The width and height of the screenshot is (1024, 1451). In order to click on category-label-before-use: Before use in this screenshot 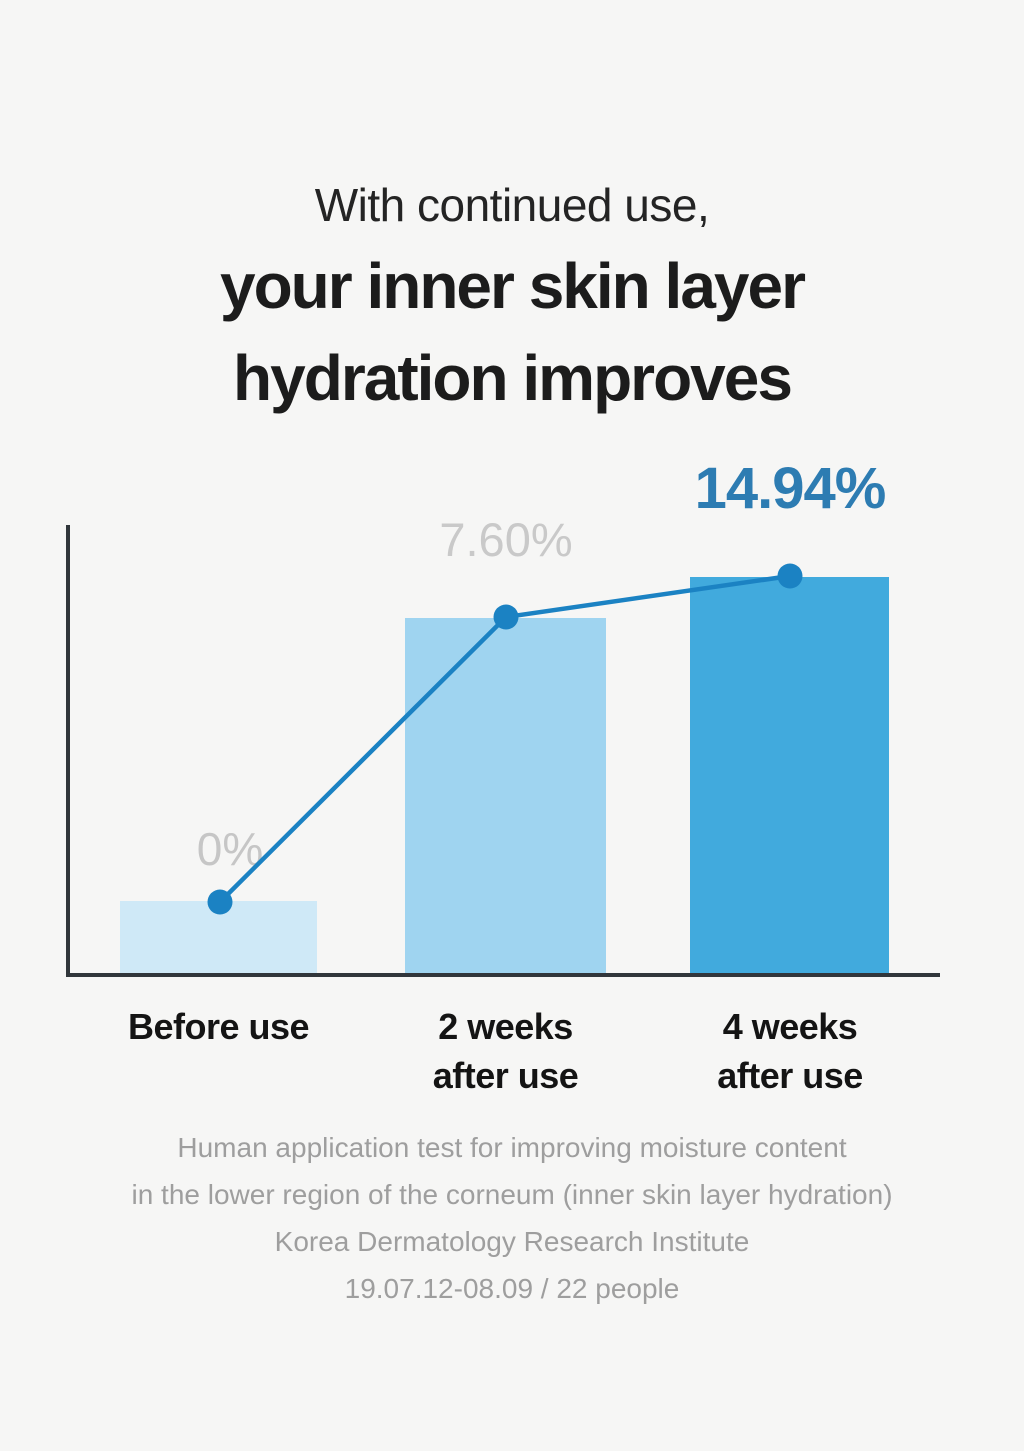, I will do `click(218, 1026)`.